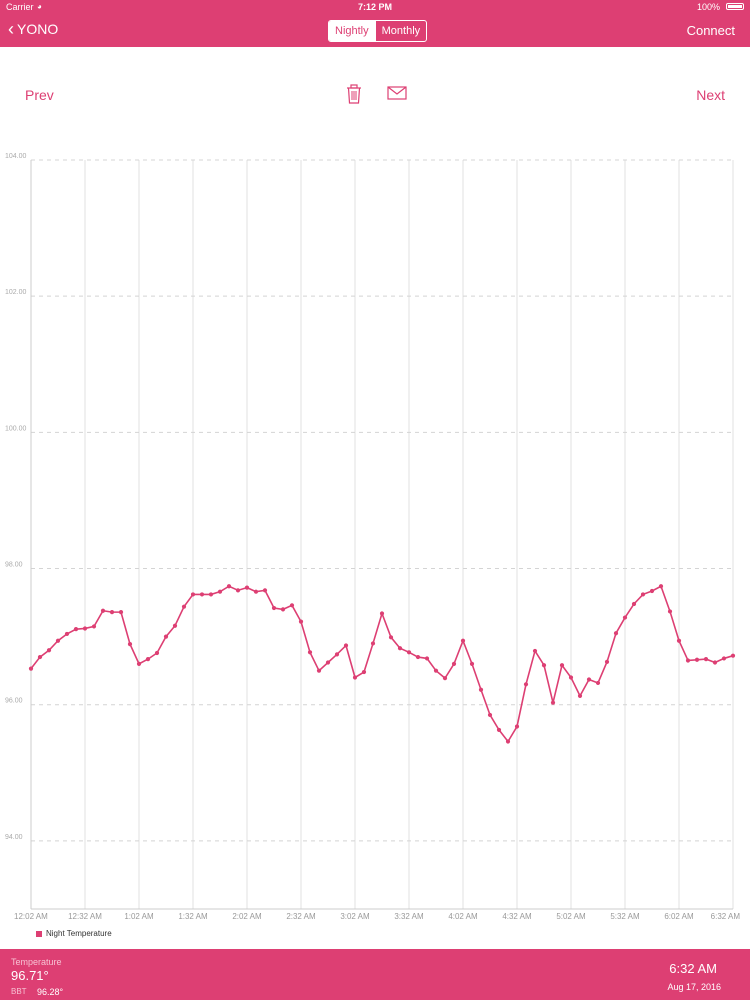 This screenshot has width=750, height=1000. I want to click on reading-time: 6:32 AM, so click(693, 968).